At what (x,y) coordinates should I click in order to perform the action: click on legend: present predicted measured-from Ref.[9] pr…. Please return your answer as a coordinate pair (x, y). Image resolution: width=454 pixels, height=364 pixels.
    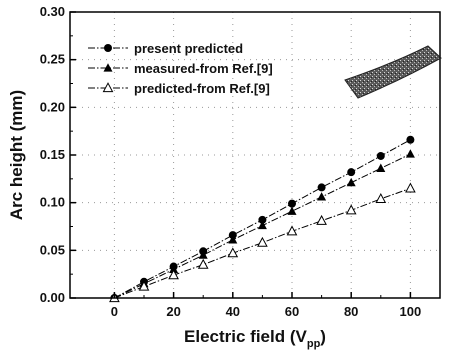
    Looking at the image, I should click on (180, 68).